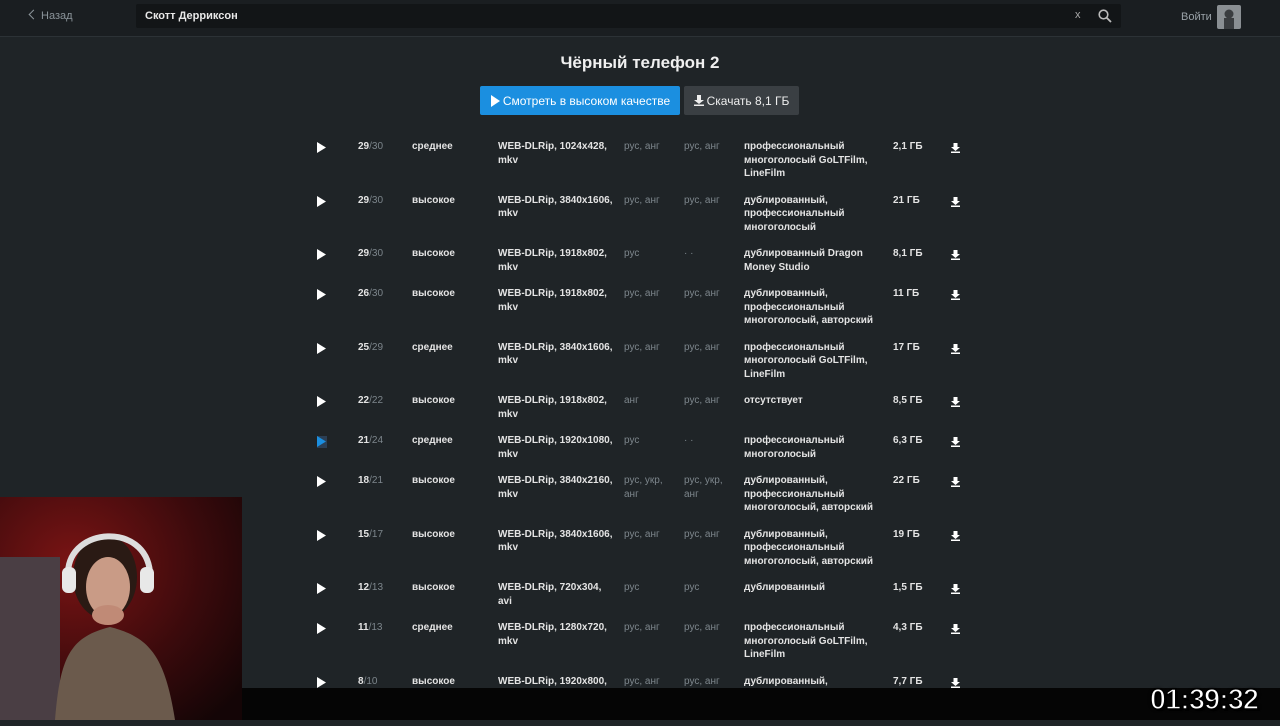 The height and width of the screenshot is (726, 1280). Describe the element at coordinates (654, 407) in the screenshot. I see `audio: анг` at that location.